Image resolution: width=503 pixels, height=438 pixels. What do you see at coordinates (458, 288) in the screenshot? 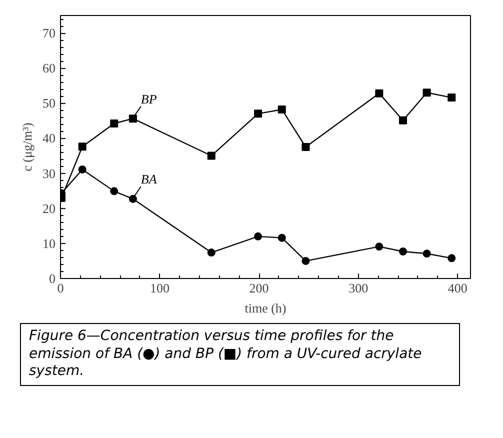
I see `x-tick-label: 400` at bounding box center [458, 288].